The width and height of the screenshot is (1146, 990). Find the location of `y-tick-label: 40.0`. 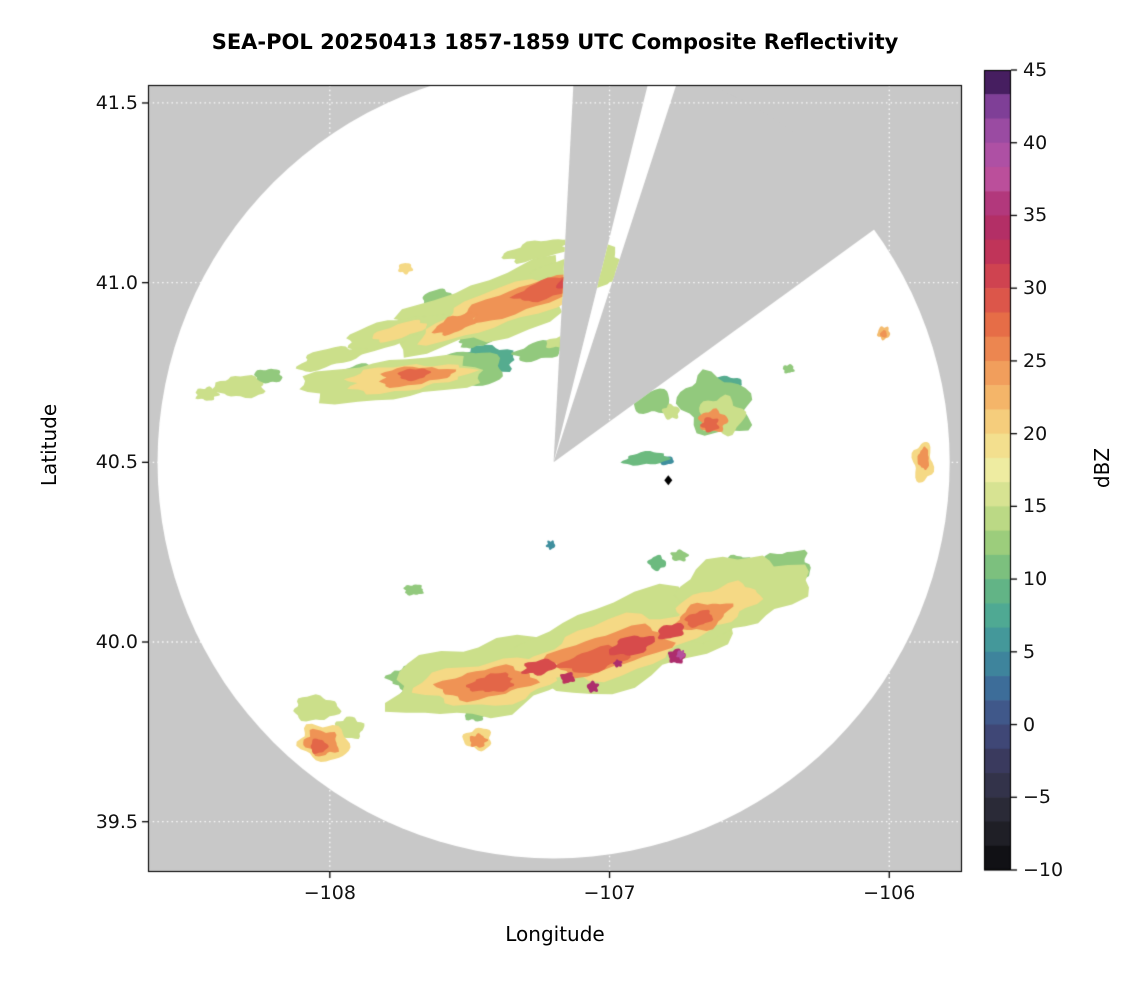

y-tick-label: 40.0 is located at coordinates (116, 642).